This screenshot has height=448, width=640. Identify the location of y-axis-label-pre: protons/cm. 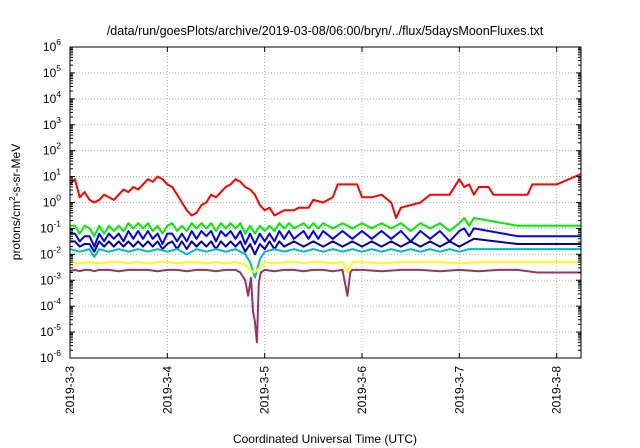
(16, 230).